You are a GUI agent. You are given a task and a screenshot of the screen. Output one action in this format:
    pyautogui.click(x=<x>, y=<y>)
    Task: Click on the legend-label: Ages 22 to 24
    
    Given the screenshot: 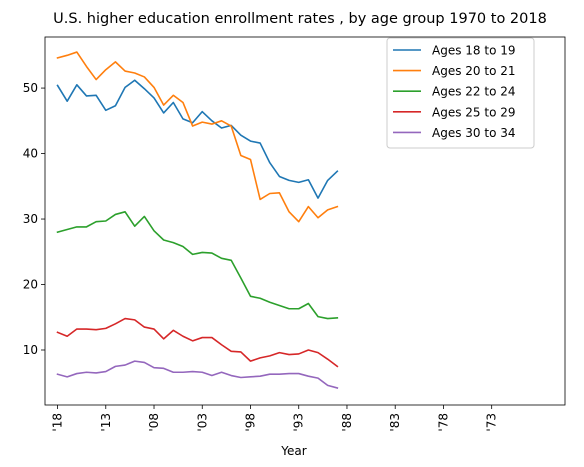 What is the action you would take?
    pyautogui.click(x=474, y=92)
    